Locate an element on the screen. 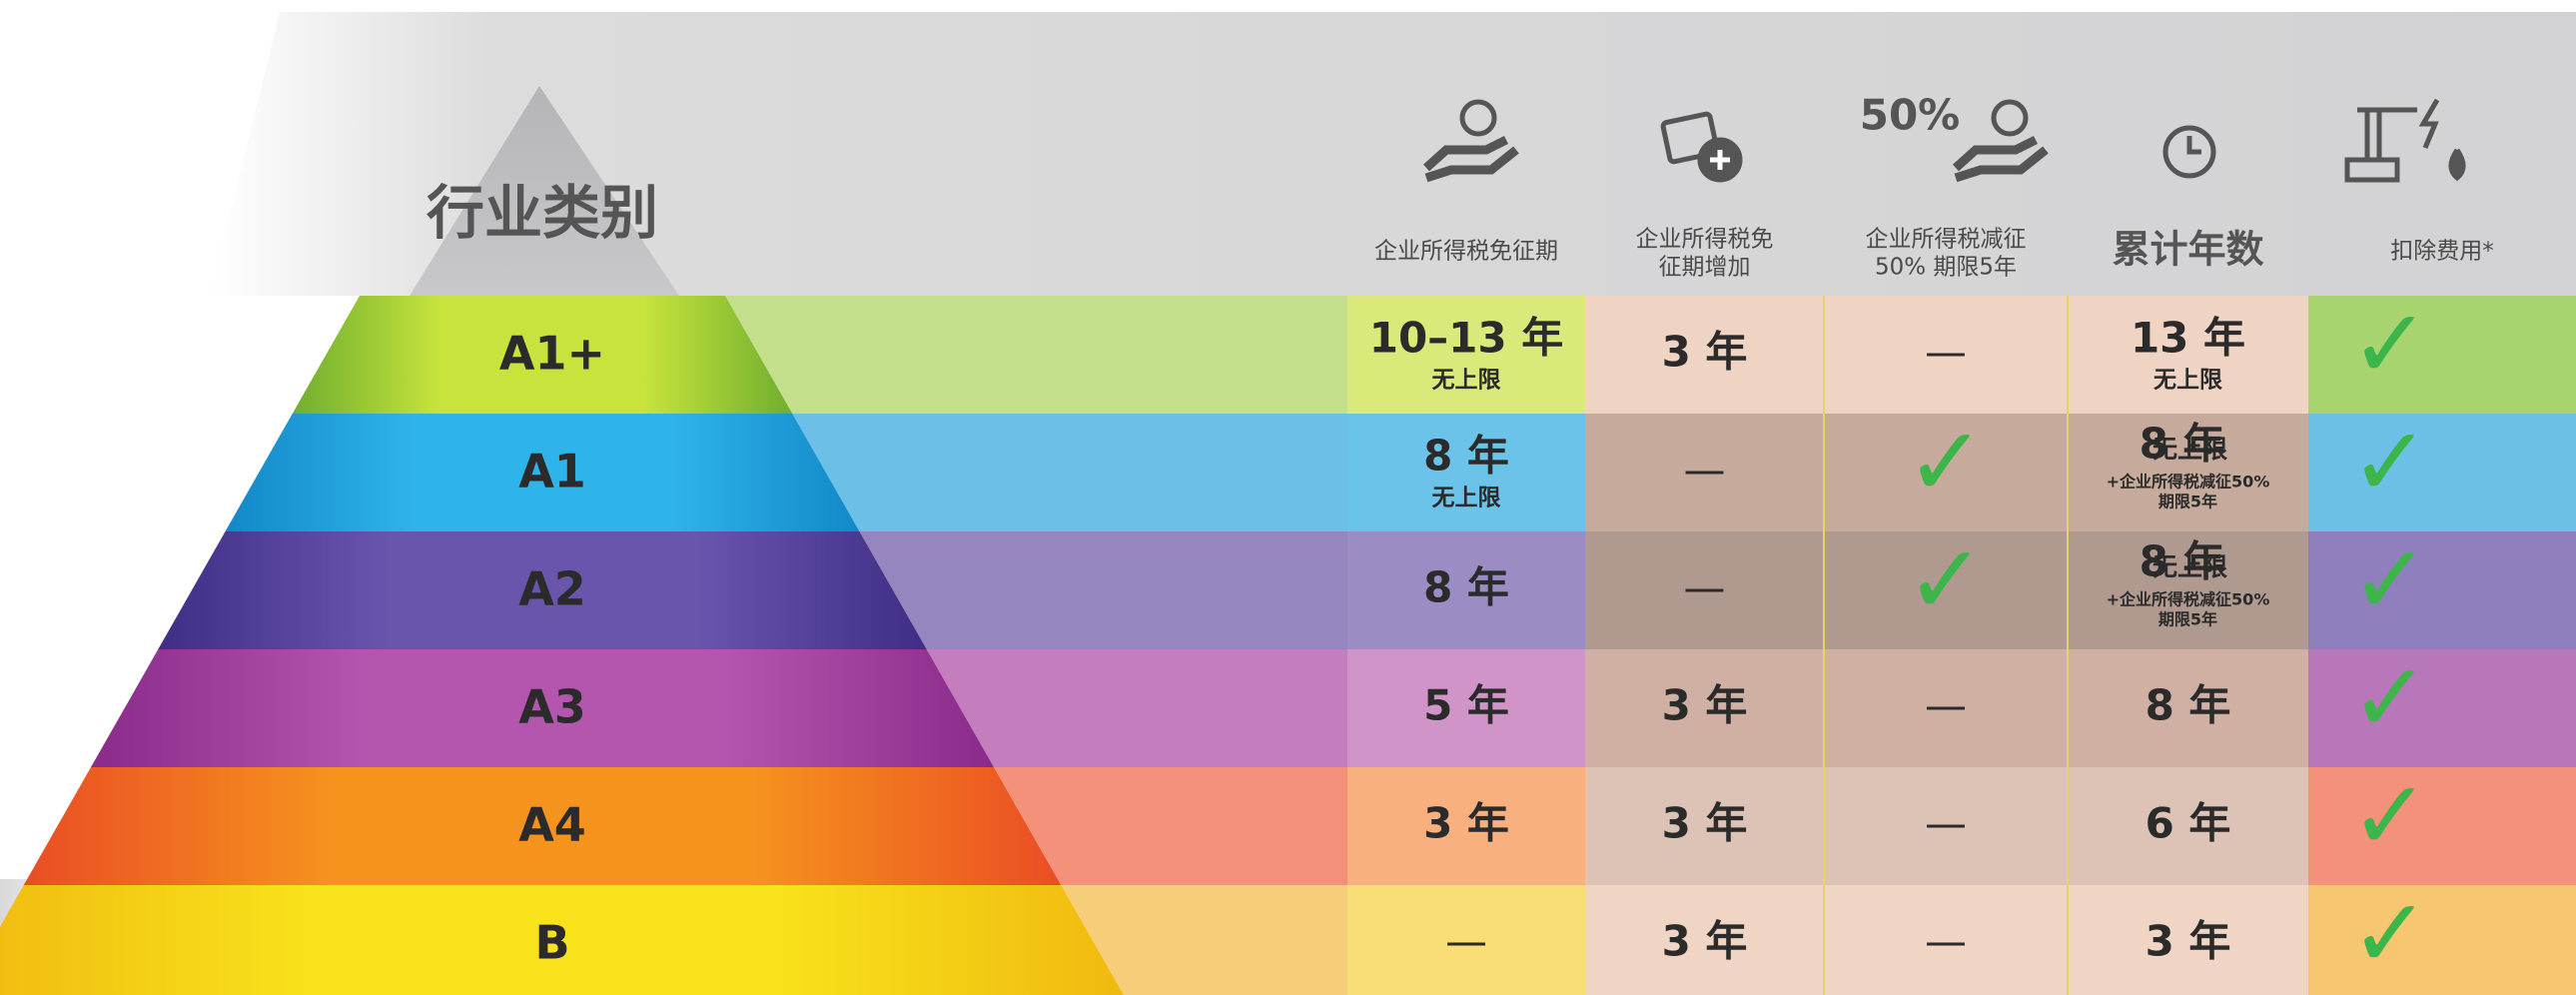 The height and width of the screenshot is (995, 2576). cell-main: 10–13 年 is located at coordinates (1467, 338).